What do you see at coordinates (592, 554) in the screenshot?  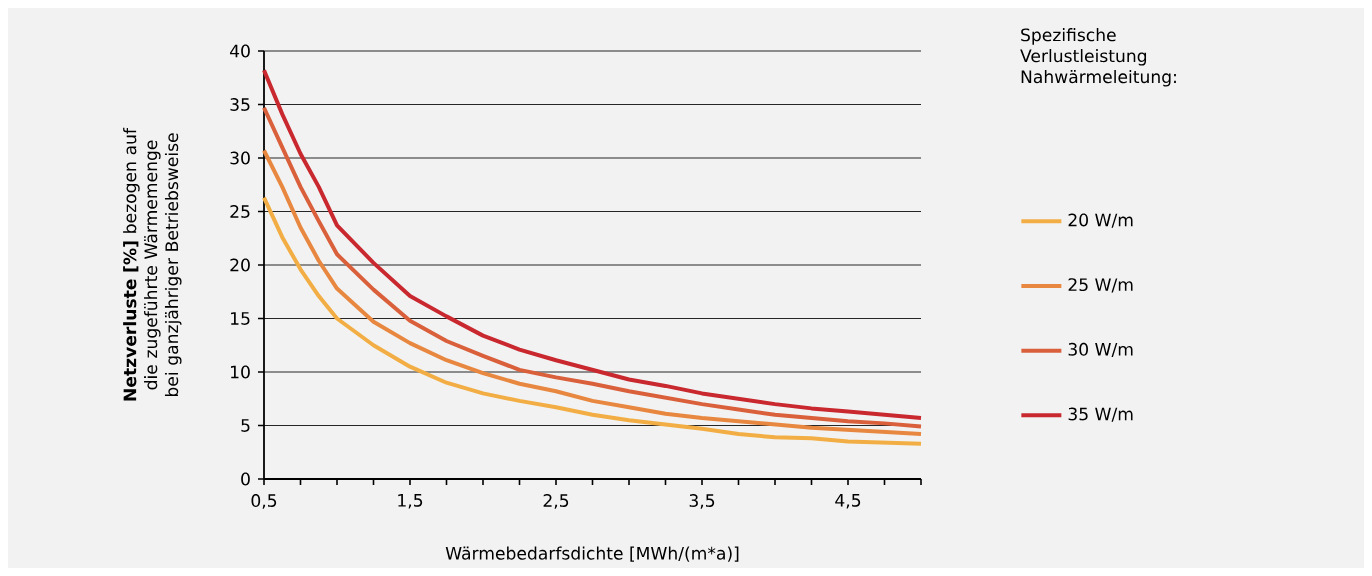 I see `x-axis-title: Wärmebedarfsdichte [MWh/(m*a)]` at bounding box center [592, 554].